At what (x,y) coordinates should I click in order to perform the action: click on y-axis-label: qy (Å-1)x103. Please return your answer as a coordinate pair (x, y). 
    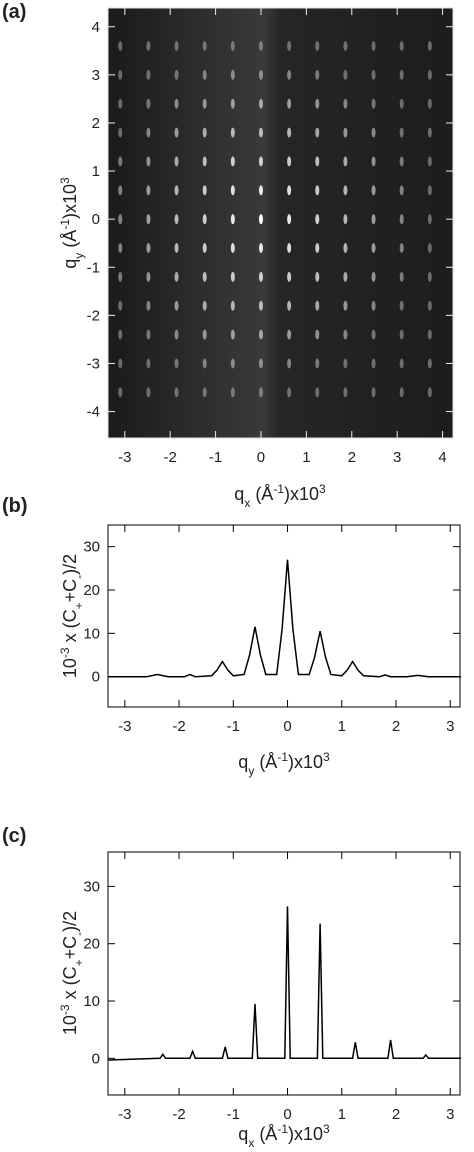
    Looking at the image, I should click on (72, 223).